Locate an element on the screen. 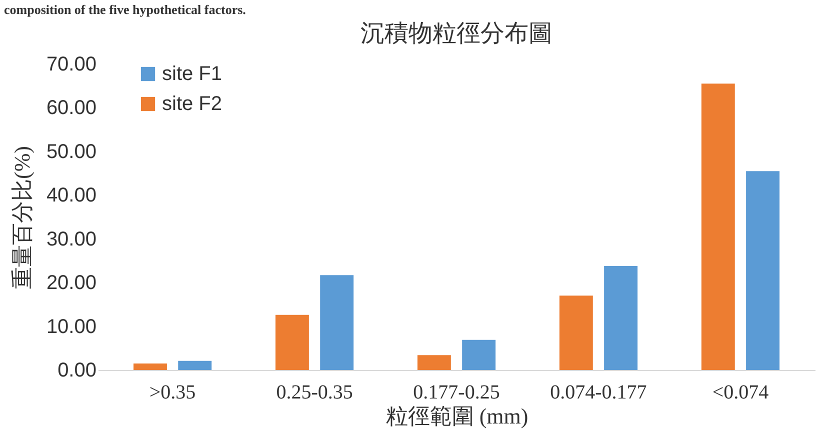 This screenshot has width=825, height=435. legend-label: site F2 is located at coordinates (192, 104).